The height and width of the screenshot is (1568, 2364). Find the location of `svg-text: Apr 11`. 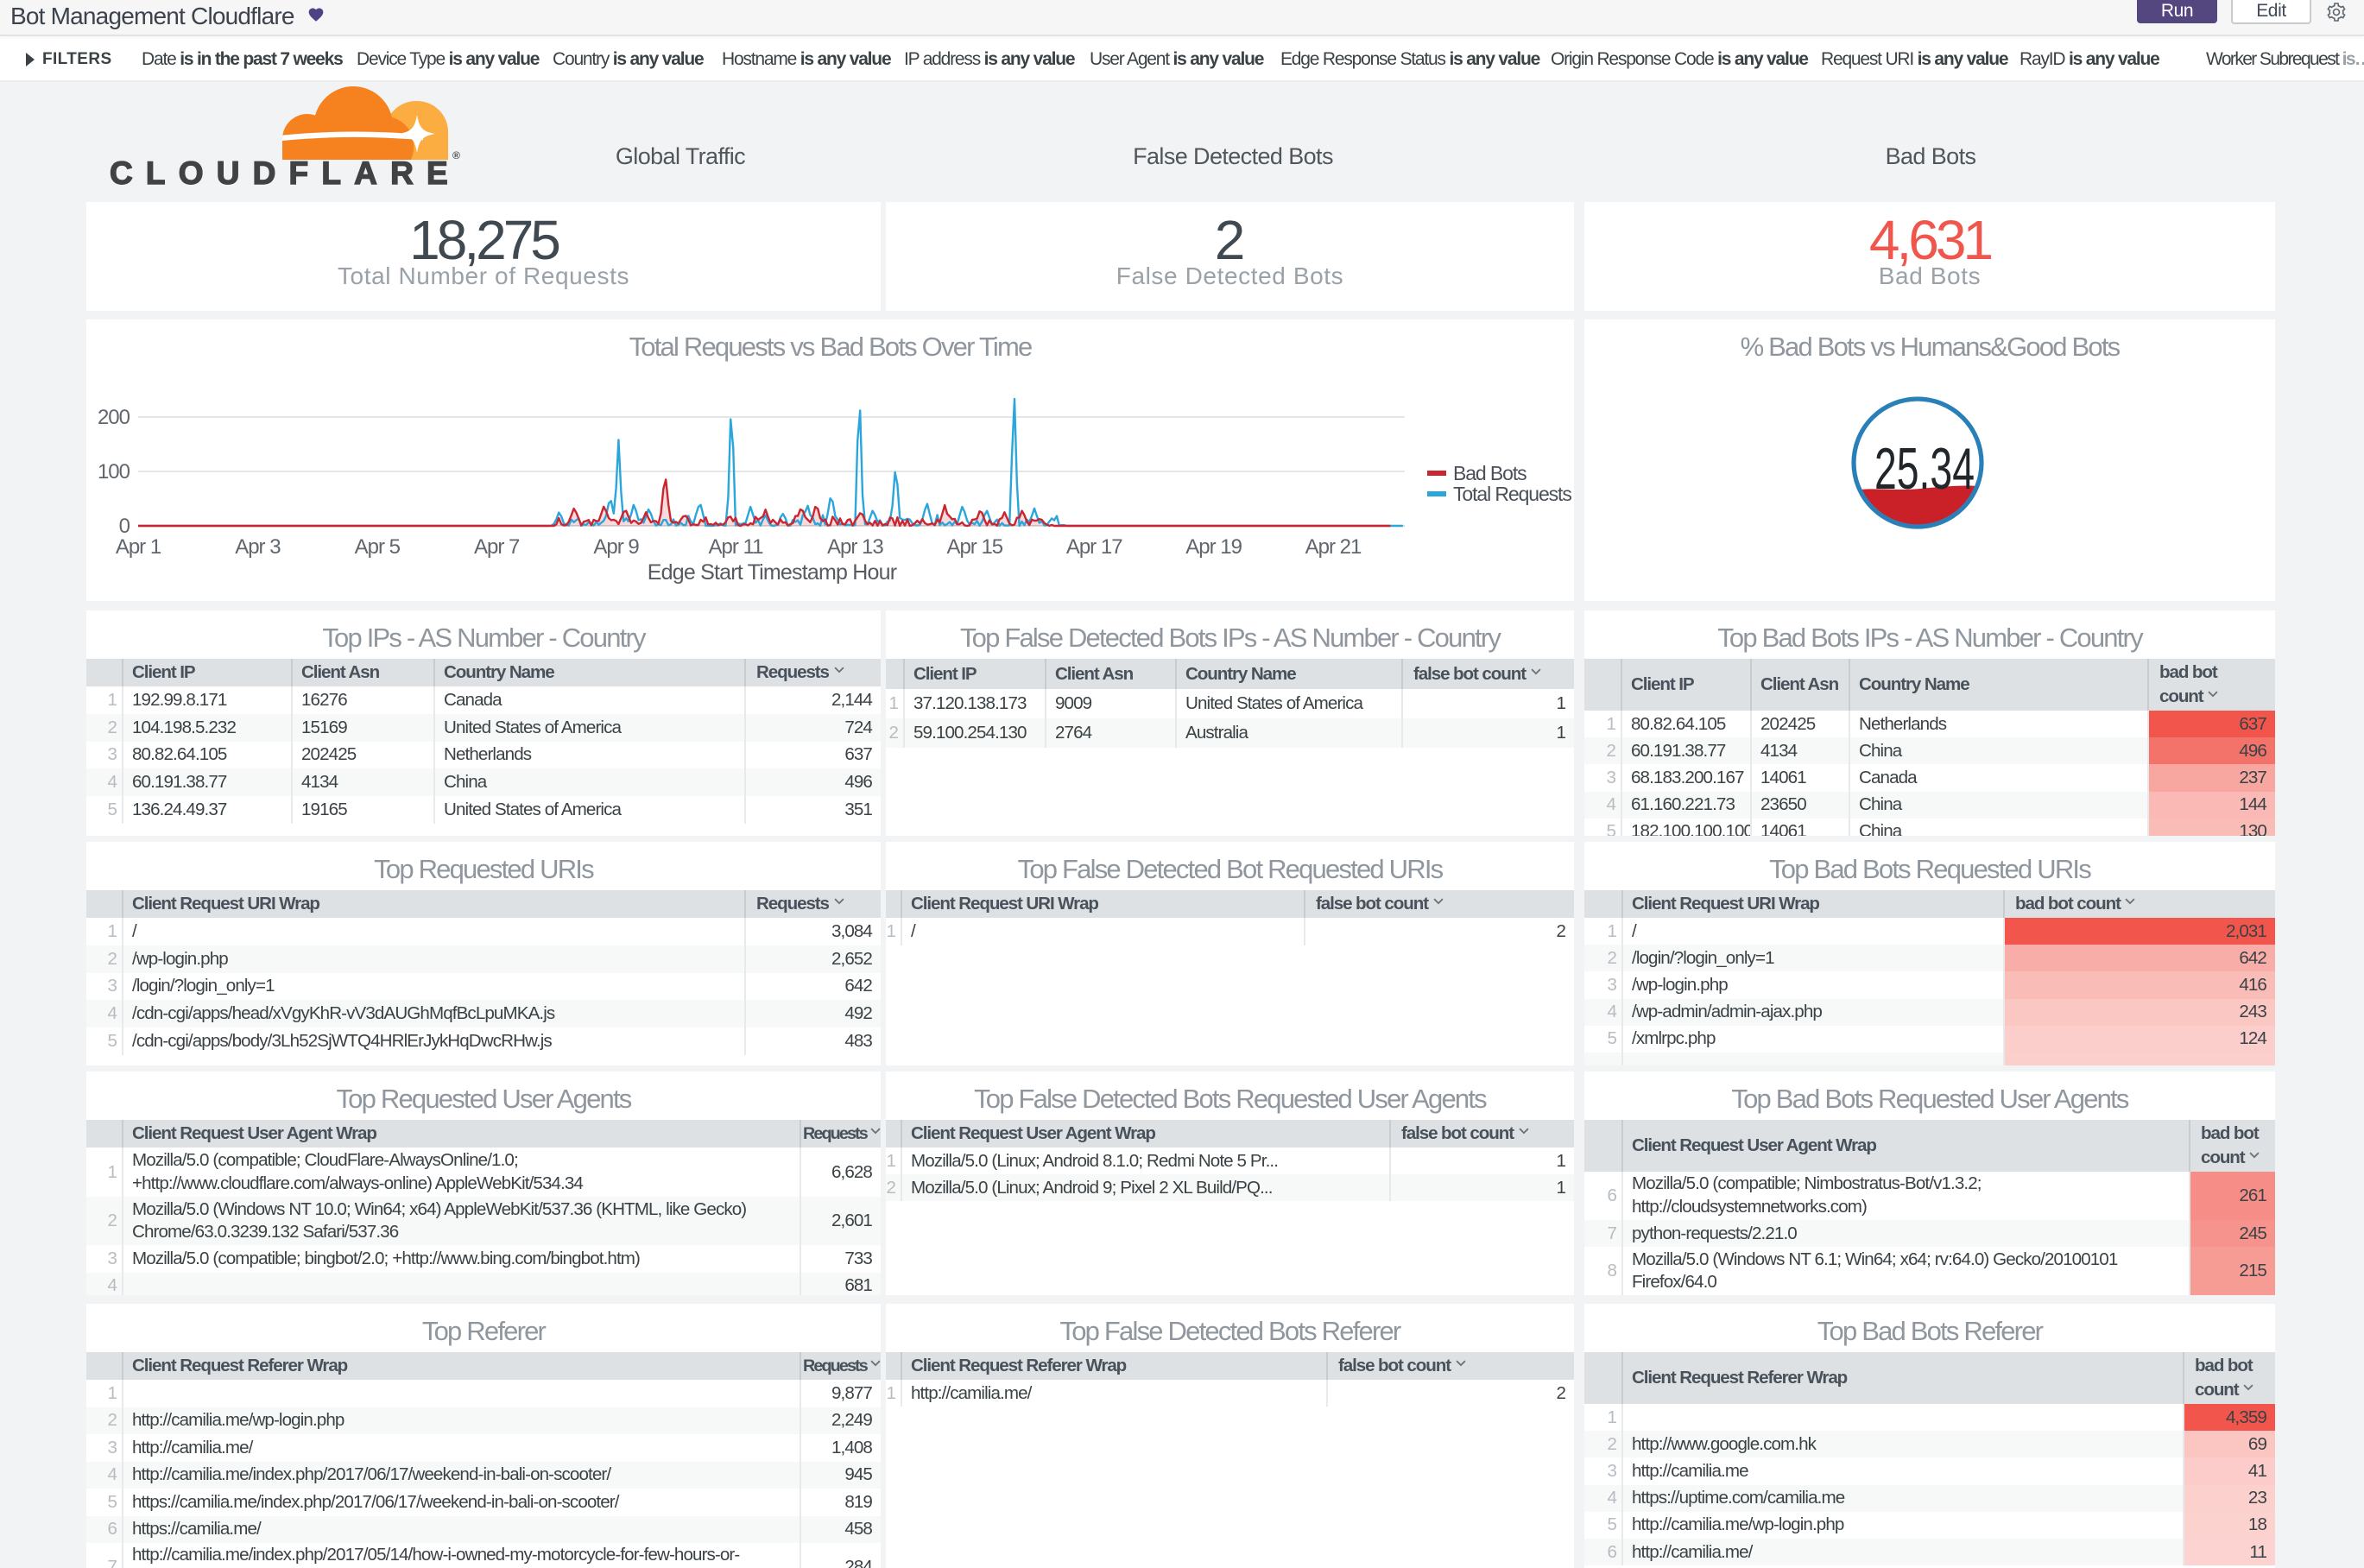

svg-text: Apr 11 is located at coordinates (736, 547).